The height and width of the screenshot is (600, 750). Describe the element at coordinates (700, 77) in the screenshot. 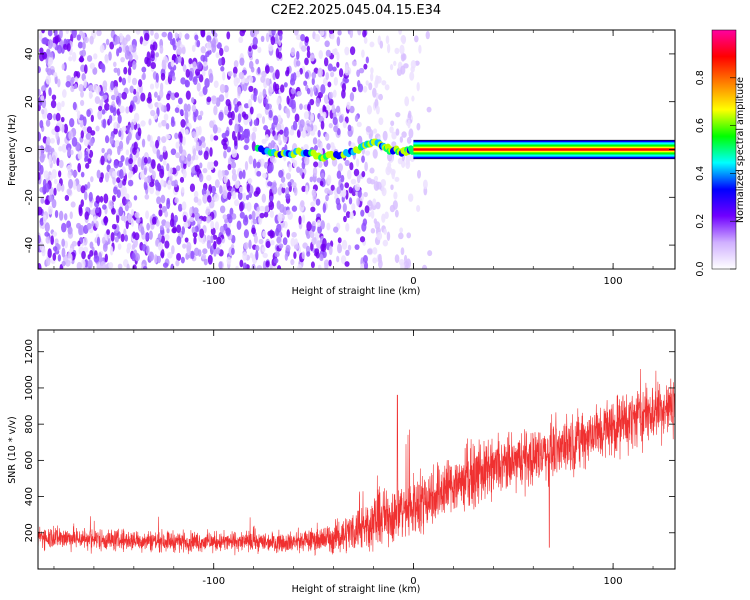

I see `colorbar-tick-label: 0.8` at that location.